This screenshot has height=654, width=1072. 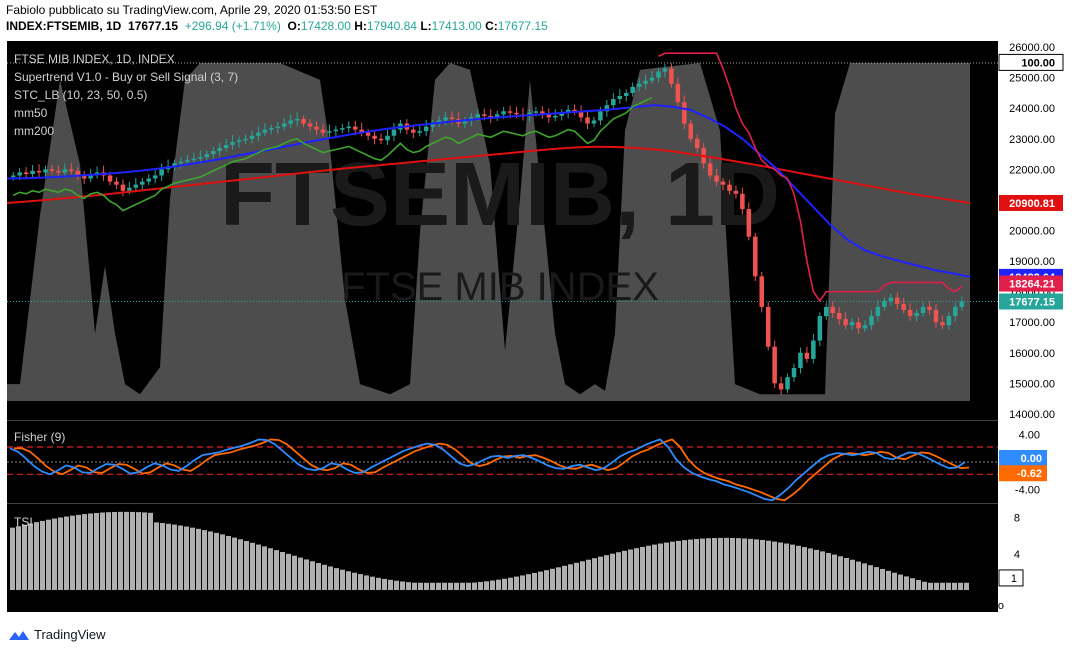 What do you see at coordinates (810, 177) in the screenshot?
I see `supertrend-down-line` at bounding box center [810, 177].